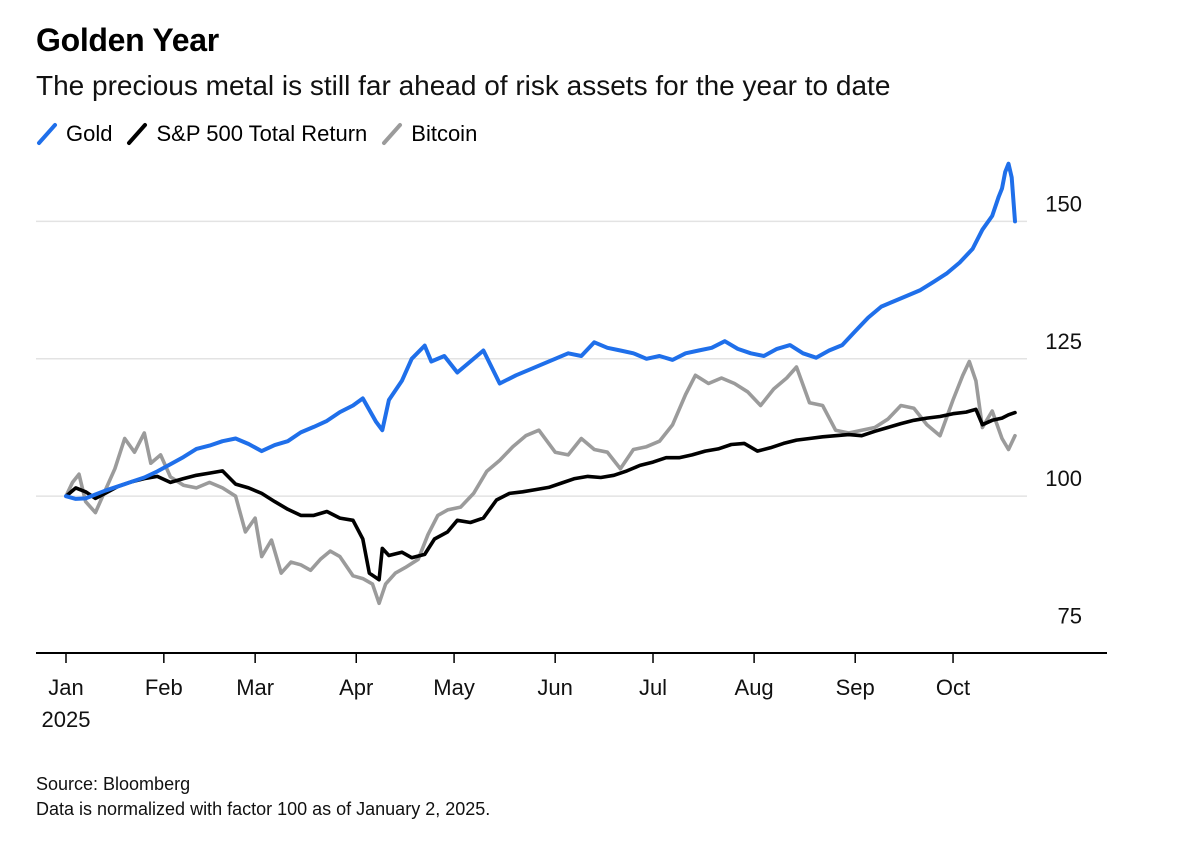  Describe the element at coordinates (454, 687) in the screenshot. I see `x-tick-label-may: May` at that location.